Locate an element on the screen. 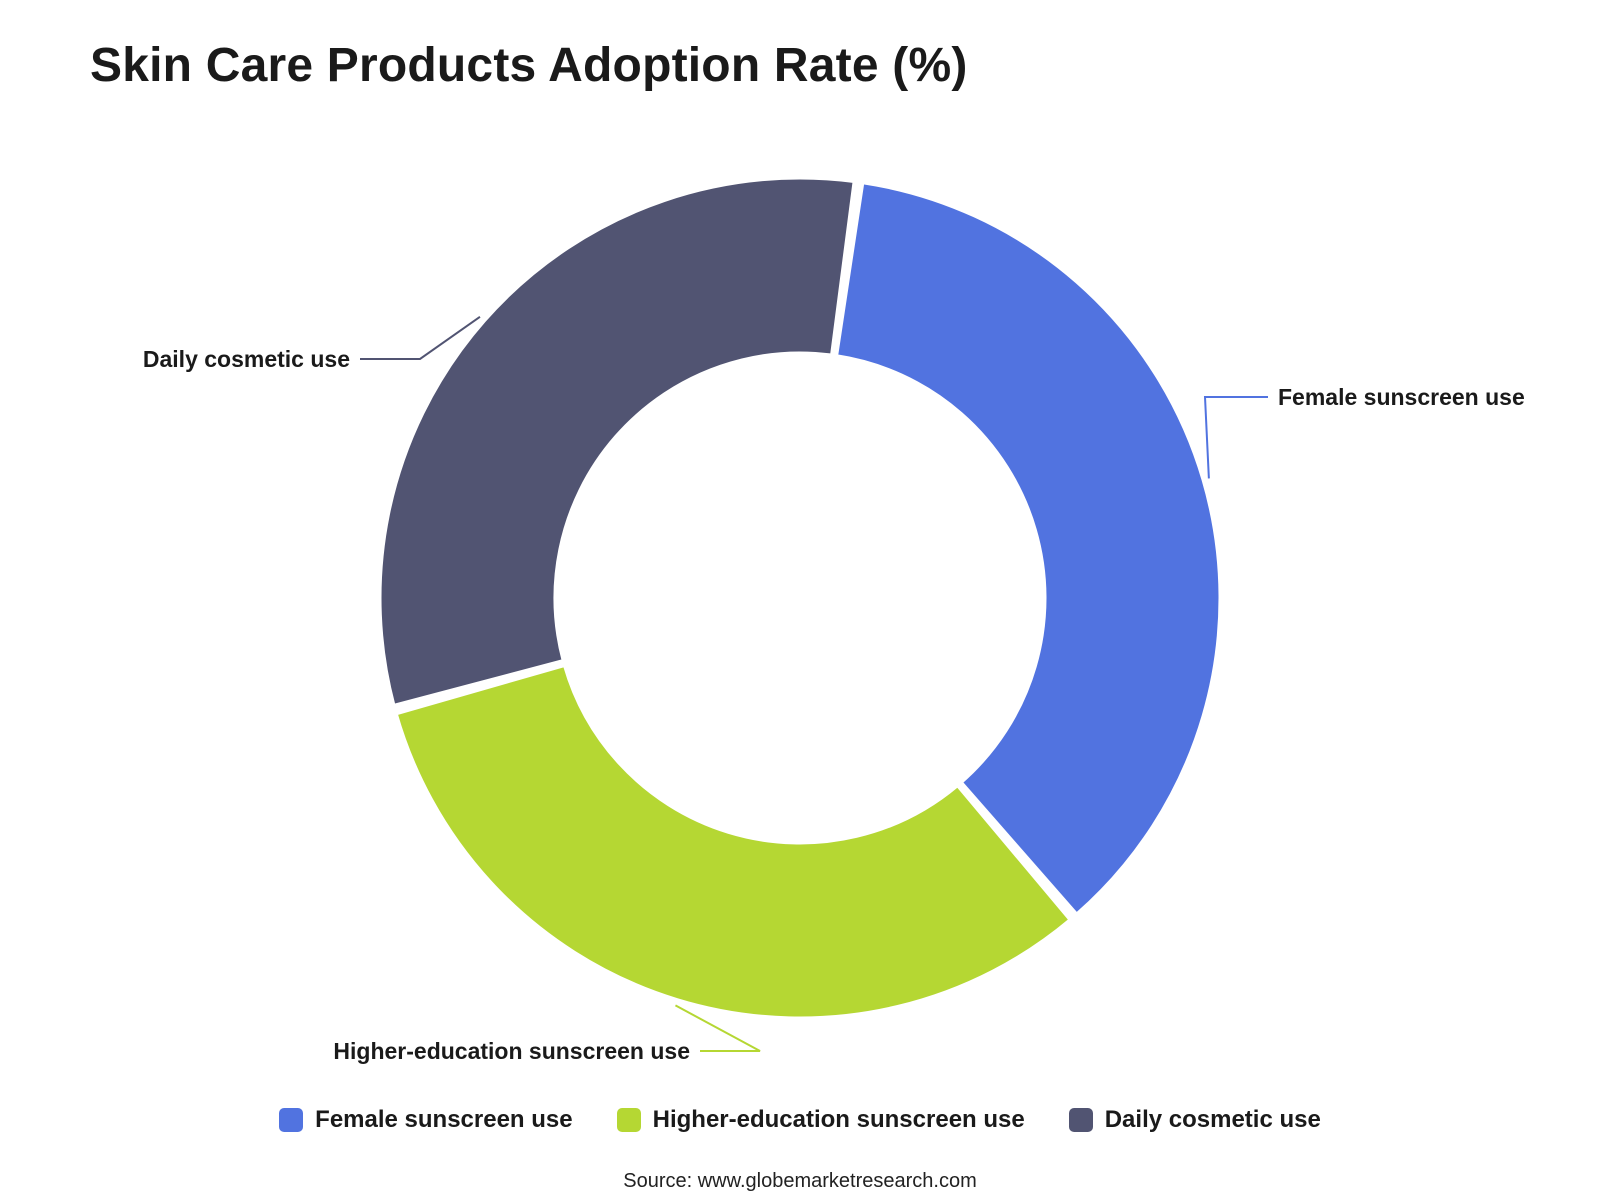 The height and width of the screenshot is (1200, 1600). legend-item-female-sunscreen: Female sunscreen use is located at coordinates (426, 1120).